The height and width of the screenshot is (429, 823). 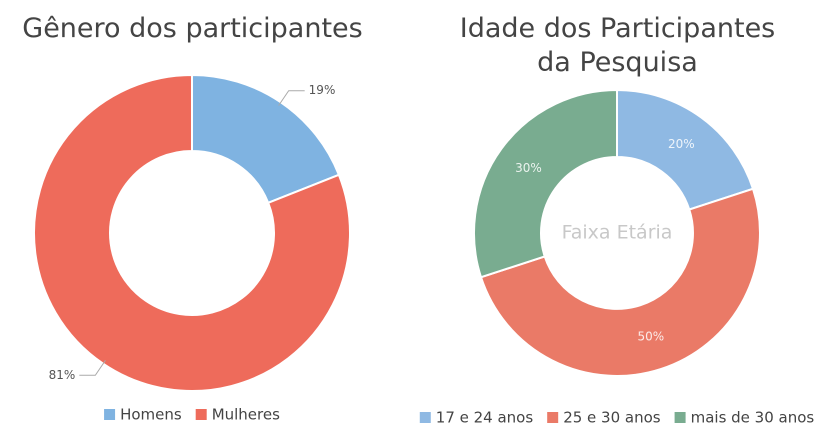 What do you see at coordinates (753, 418) in the screenshot?
I see `legend-label: mais de 30 anos` at bounding box center [753, 418].